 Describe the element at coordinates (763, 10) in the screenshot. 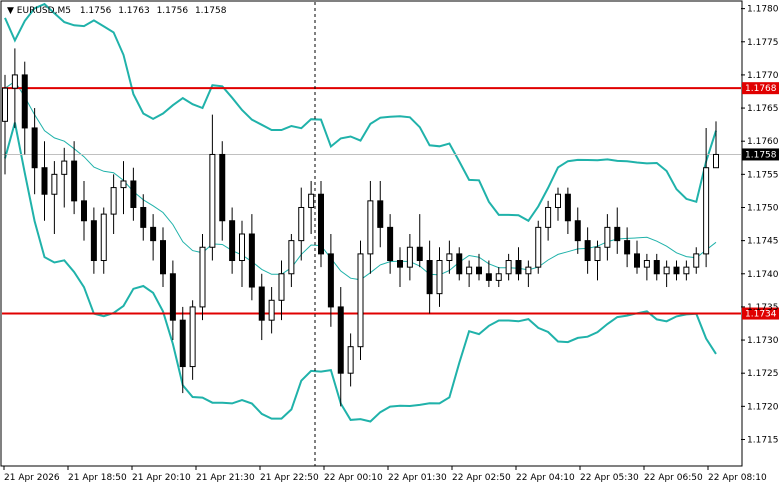

I see `y-tick-label: 1.1780` at that location.